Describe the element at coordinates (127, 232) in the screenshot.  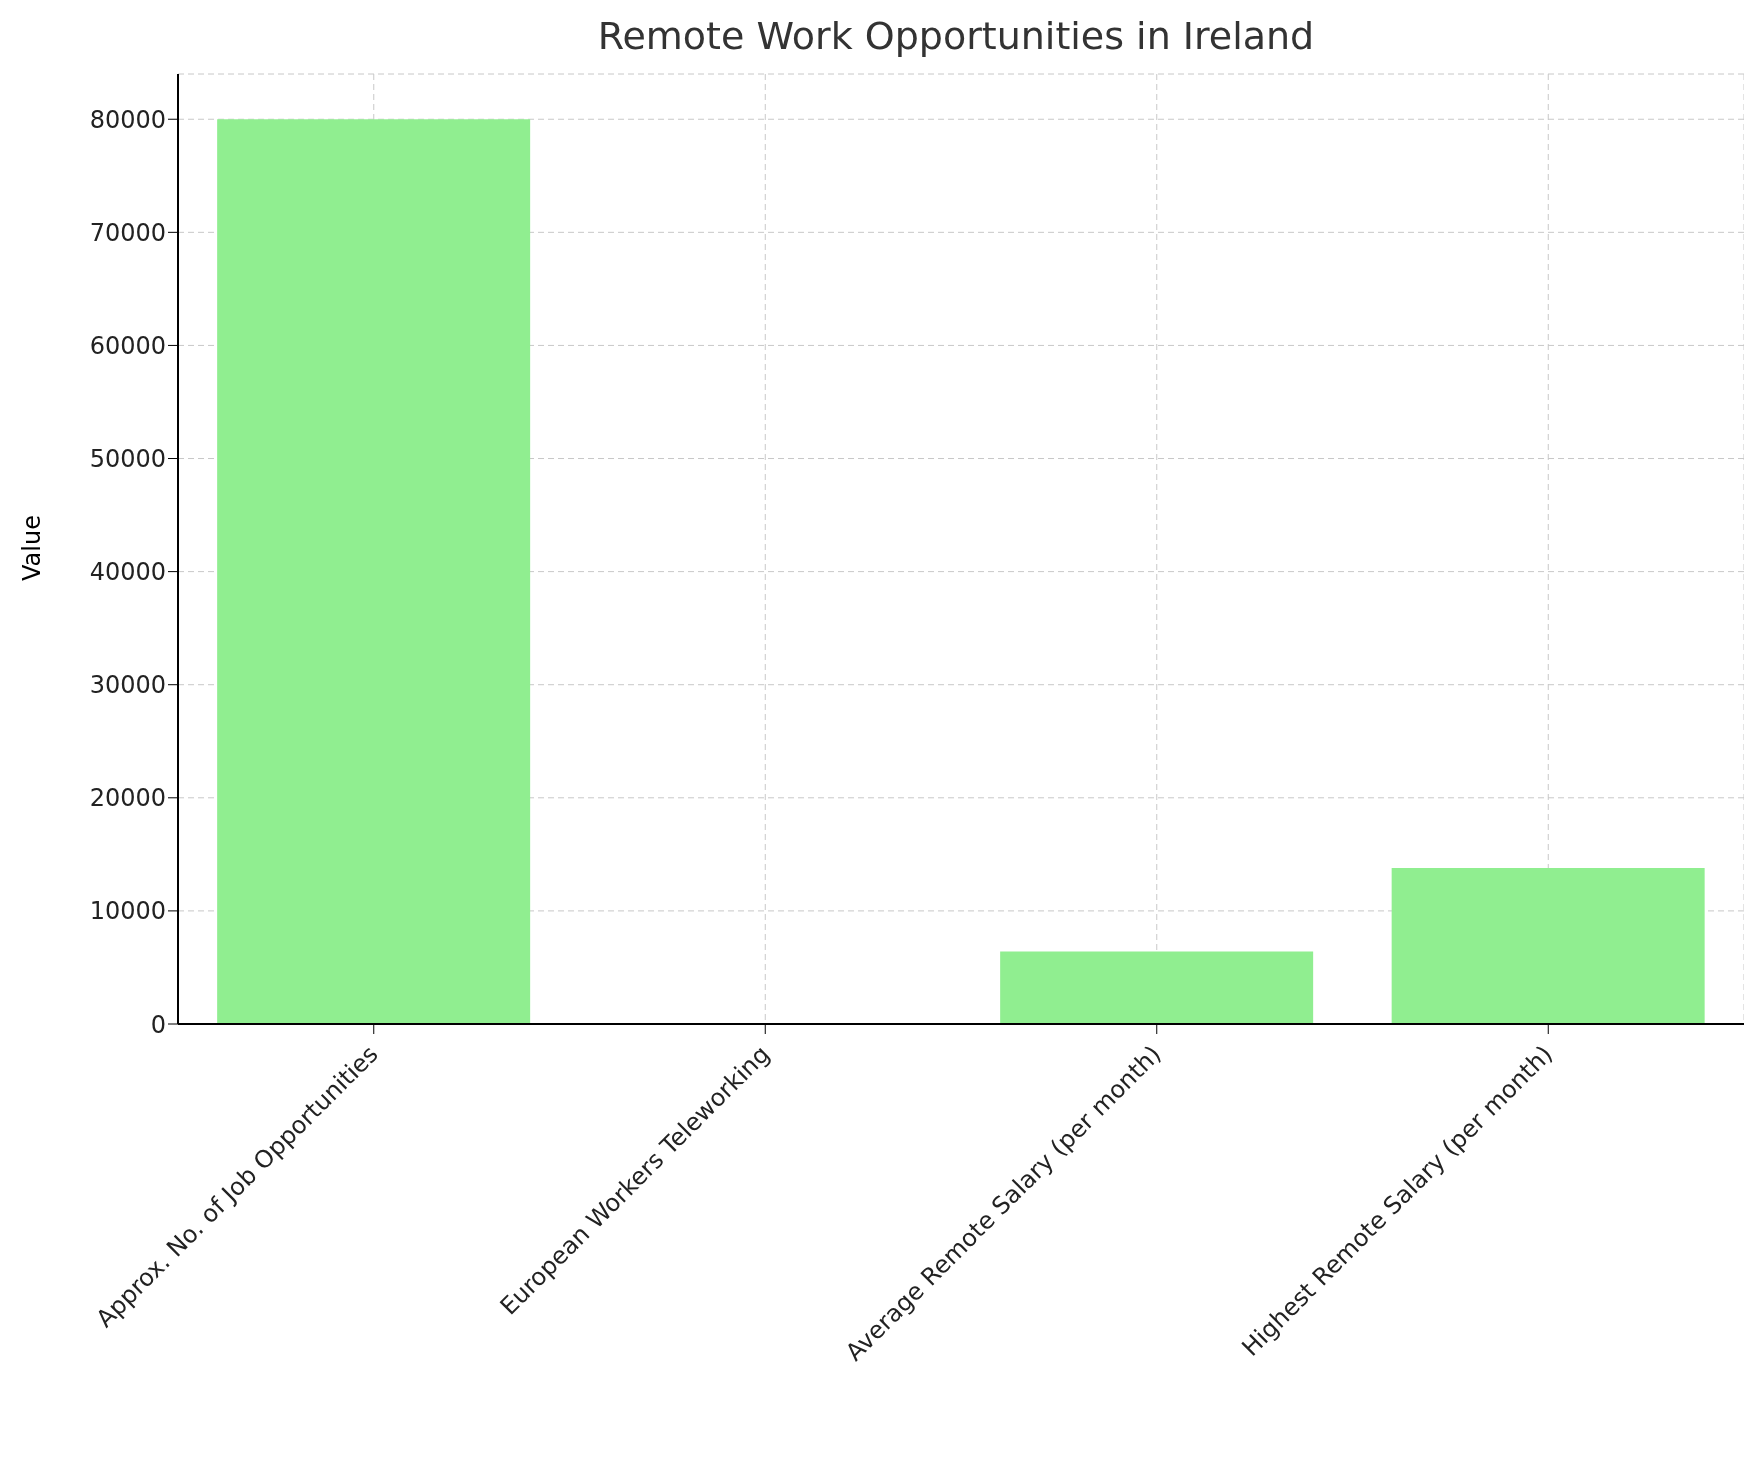
I see `y-tick-label: 70000` at that location.